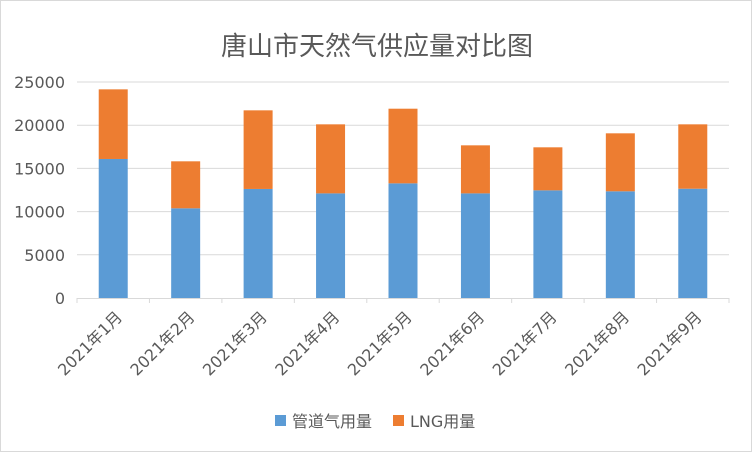 The width and height of the screenshot is (752, 457). I want to click on x-tick-label: 2021年5月, so click(380, 343).